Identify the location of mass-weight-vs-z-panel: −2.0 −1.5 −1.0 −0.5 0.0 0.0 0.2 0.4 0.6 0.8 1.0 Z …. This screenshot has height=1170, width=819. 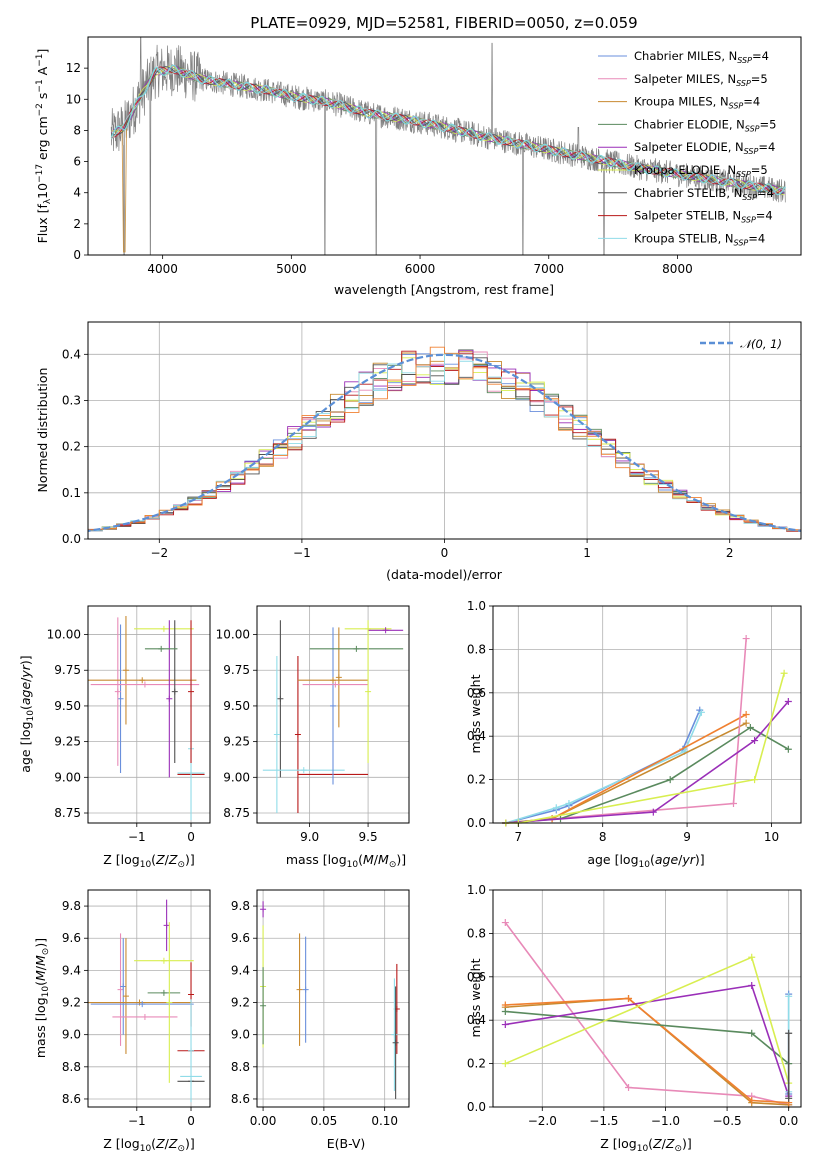
(634, 1018).